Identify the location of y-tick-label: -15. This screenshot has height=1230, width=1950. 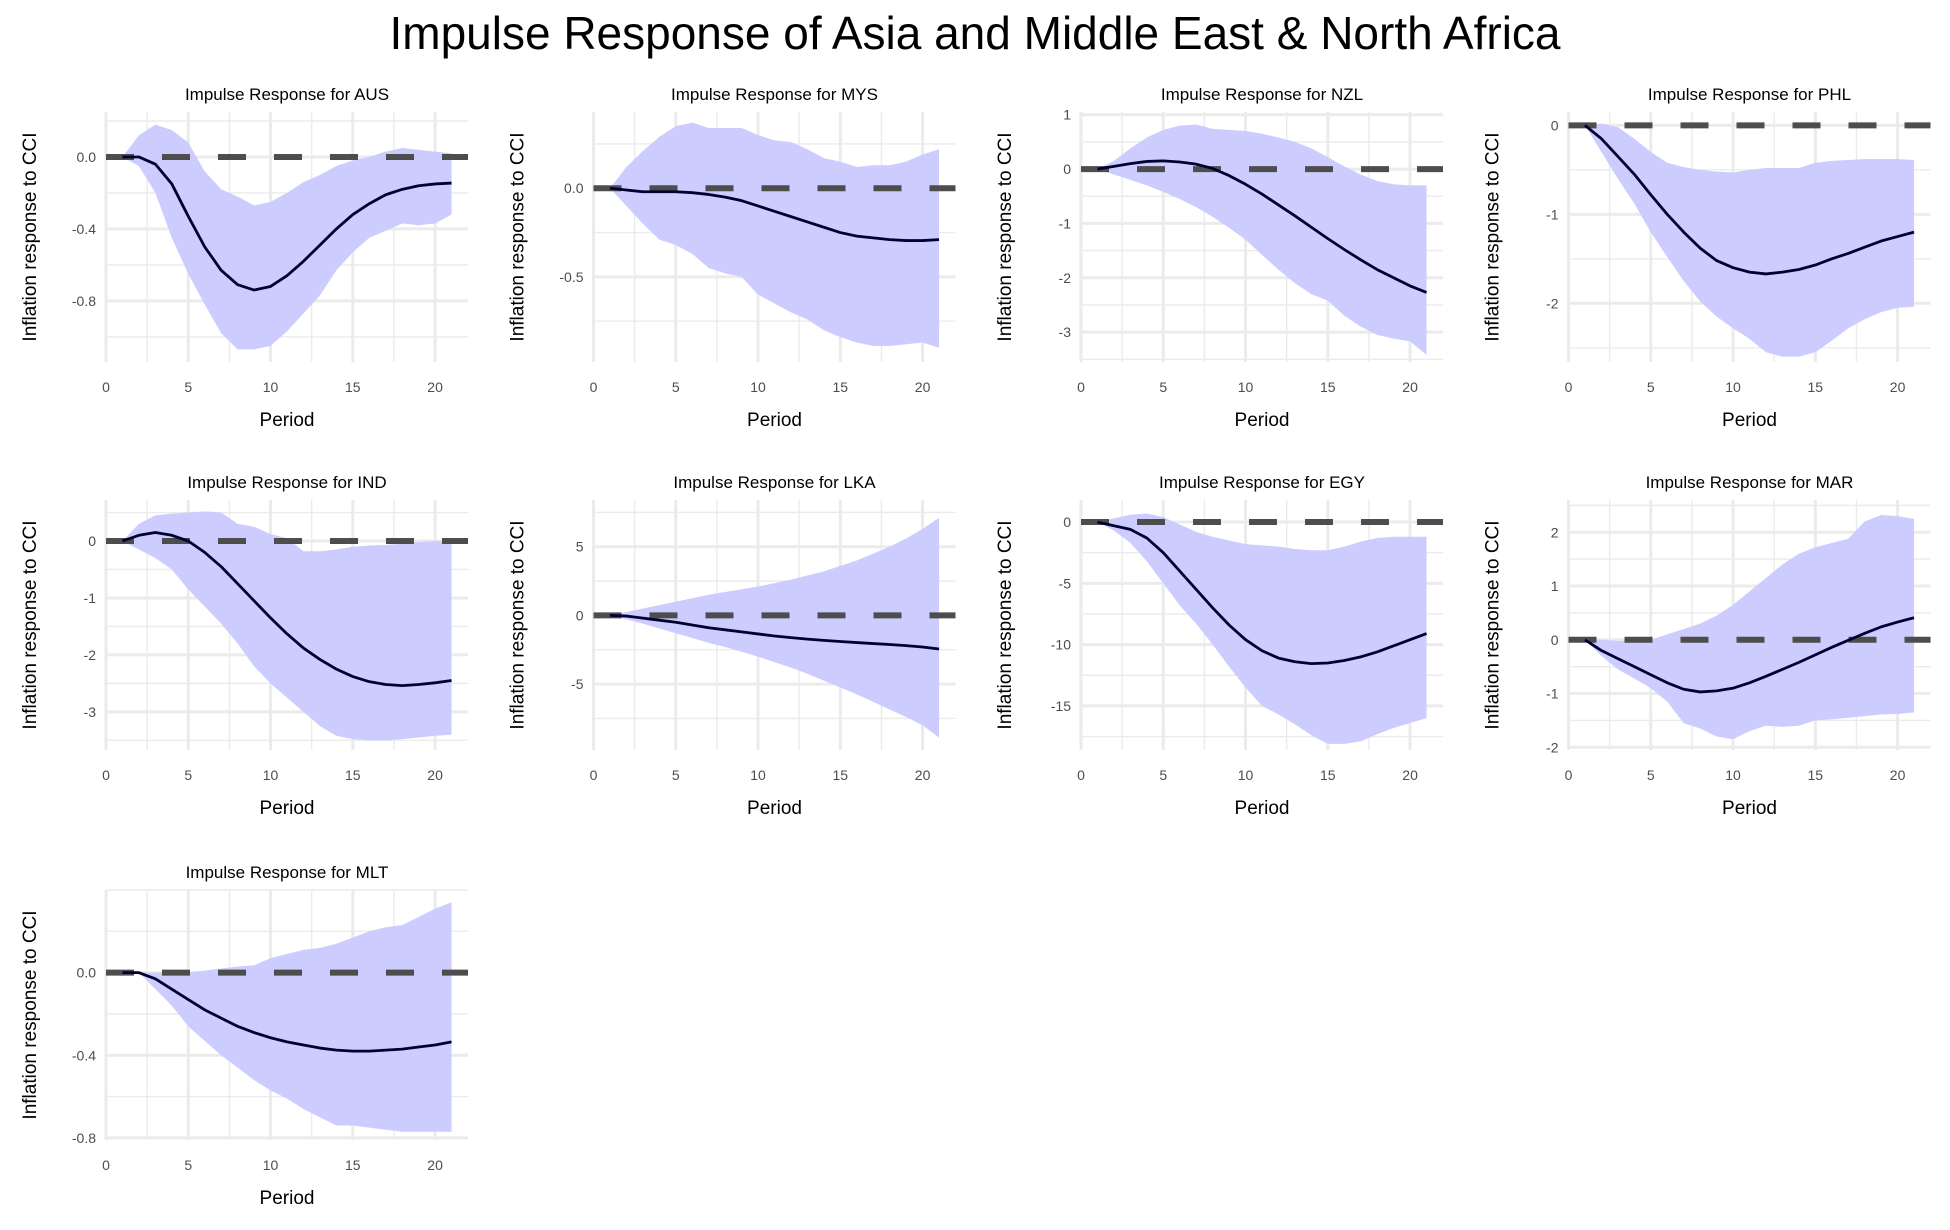
(1061, 706).